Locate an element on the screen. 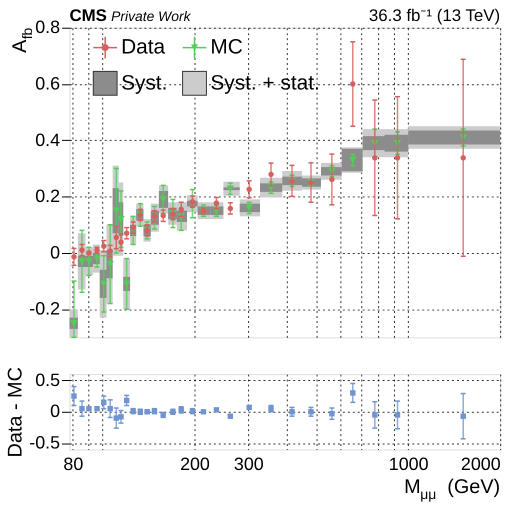 The image size is (521, 505). x-tick-label: 200 is located at coordinates (195, 464).